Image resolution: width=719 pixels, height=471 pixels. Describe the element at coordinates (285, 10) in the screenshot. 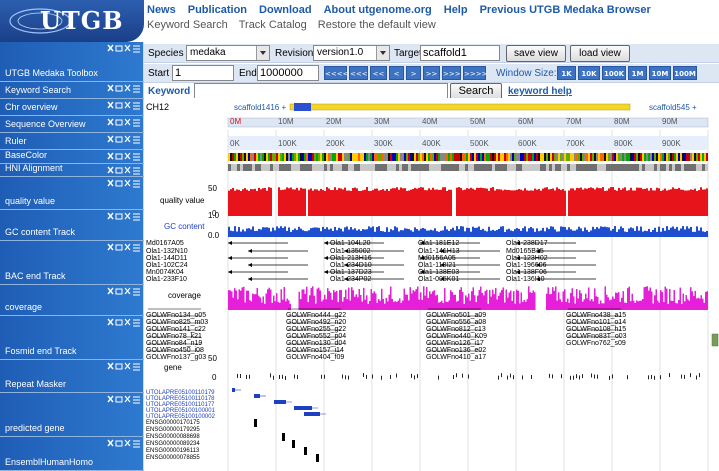

I see `nav-download: Download` at that location.